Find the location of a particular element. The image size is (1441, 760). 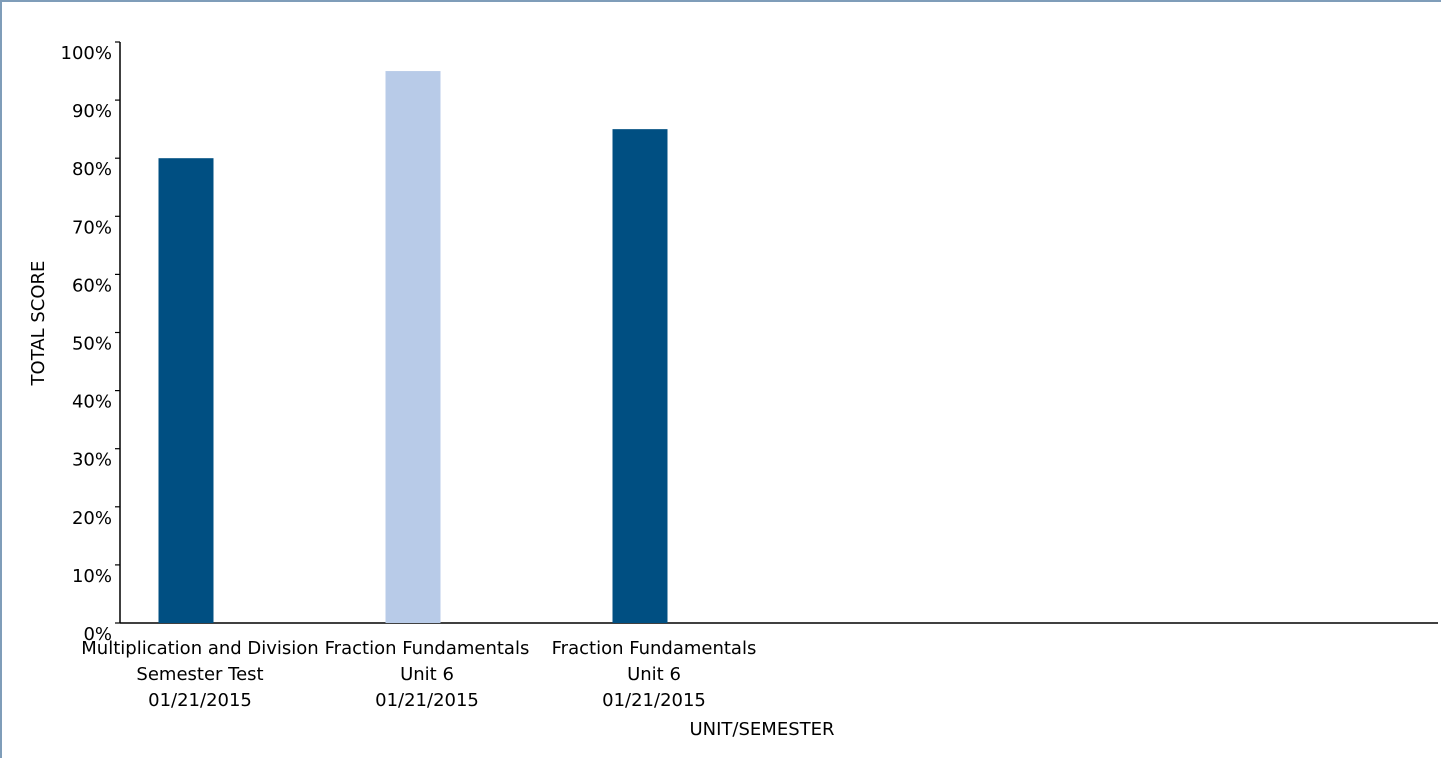

y-tick-label: 50% is located at coordinates (92, 344).